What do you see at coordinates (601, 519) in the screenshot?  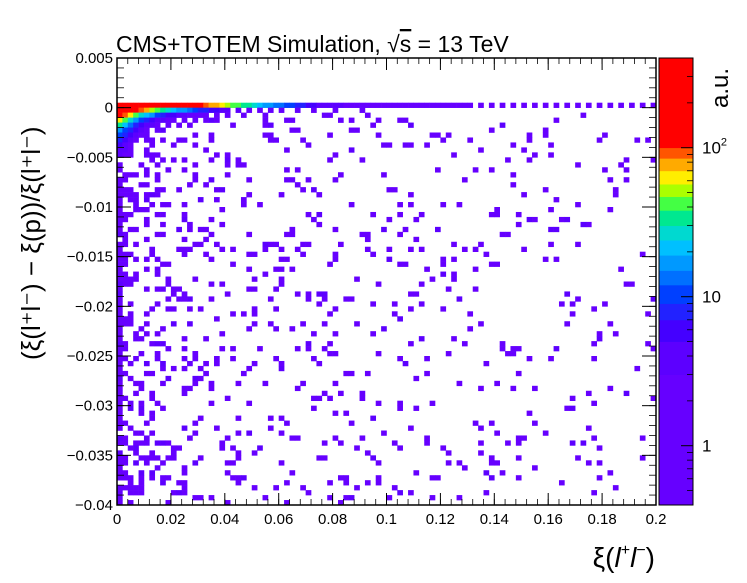 I see `x-tick-label: 0.18` at bounding box center [601, 519].